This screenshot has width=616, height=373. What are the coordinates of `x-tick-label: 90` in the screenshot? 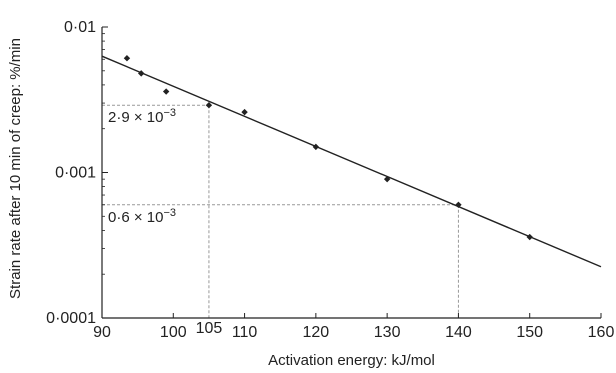 It's located at (102, 332).